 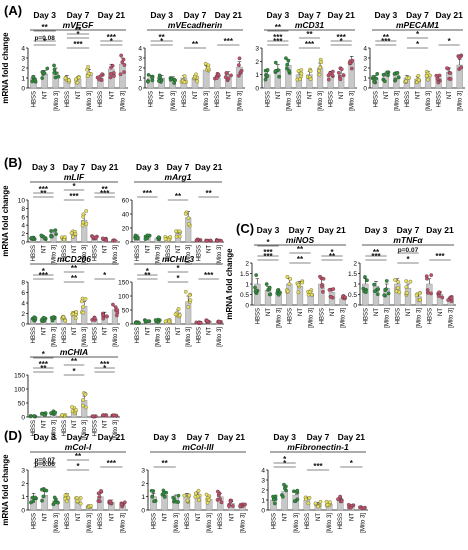 I want to click on y-tick-label: 3, so click(x=143, y=471).